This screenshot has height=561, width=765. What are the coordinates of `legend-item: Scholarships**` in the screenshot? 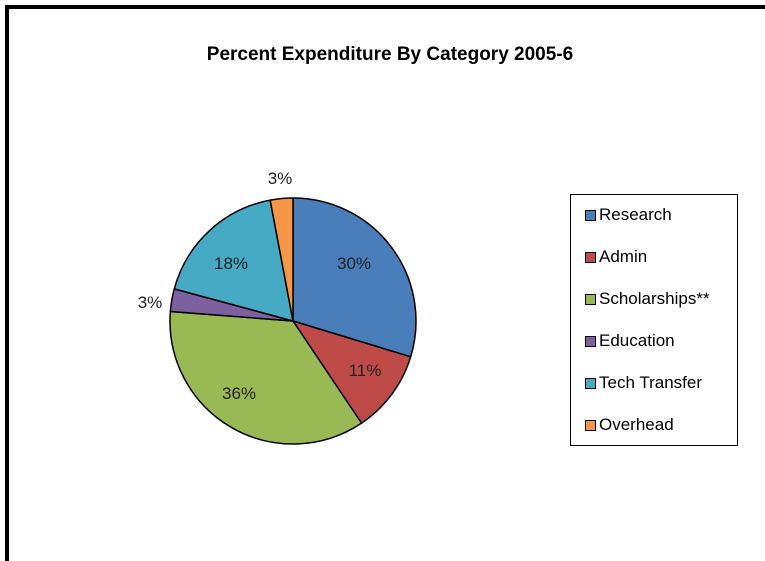 It's located at (647, 299).